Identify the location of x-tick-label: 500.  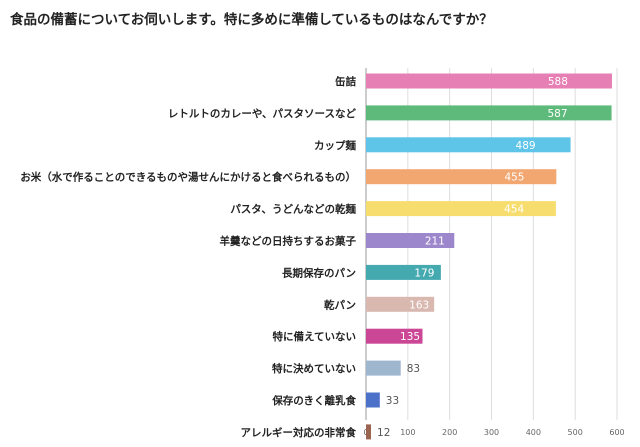
(575, 432).